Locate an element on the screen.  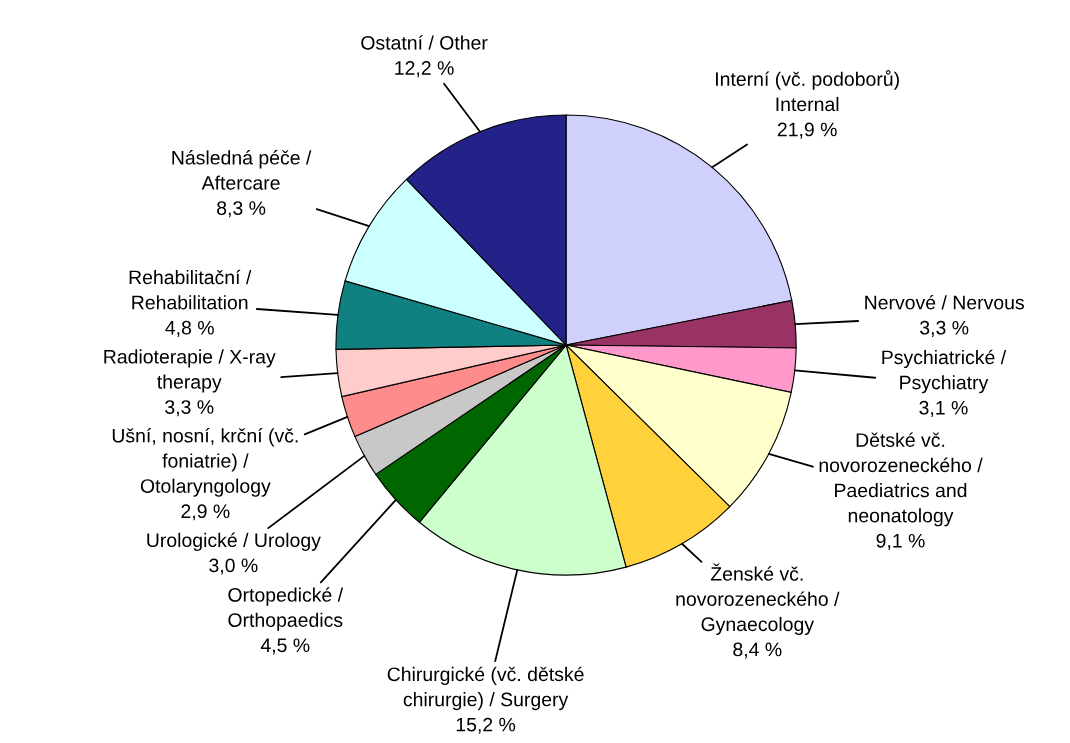
slice-label: Dětské vč. novorozeneckého / Paediatrics and neonatology is located at coordinates (901, 479).